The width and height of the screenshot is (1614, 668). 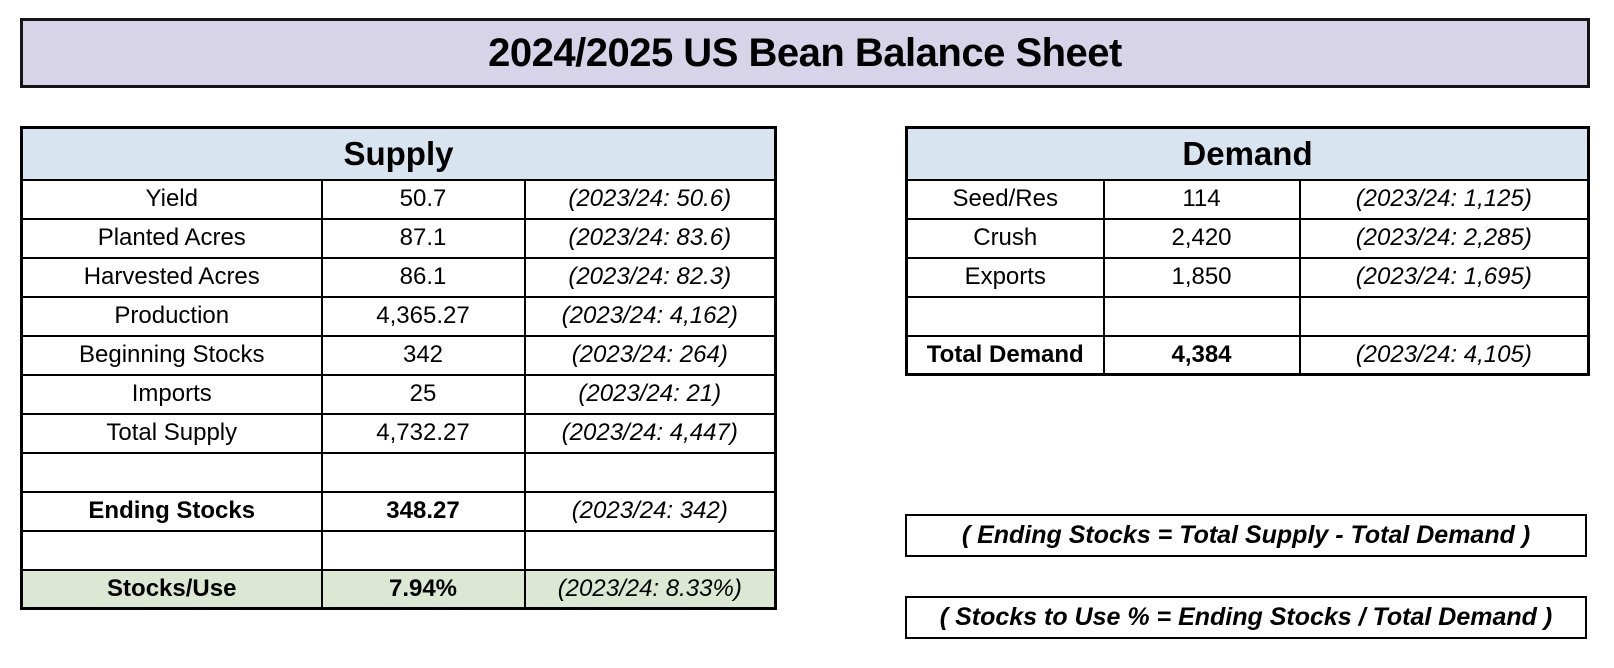 What do you see at coordinates (1444, 277) in the screenshot?
I see `row-prior-value: (2023/24: 1,695)` at bounding box center [1444, 277].